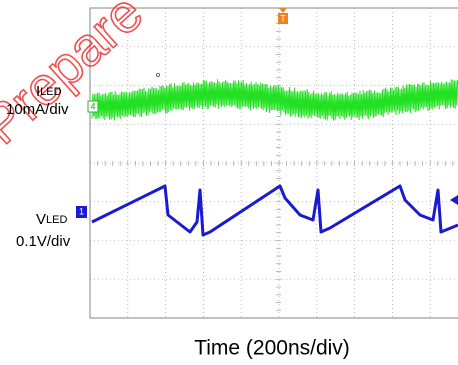  Describe the element at coordinates (81, 211) in the screenshot. I see `channel-marker: 1` at that location.